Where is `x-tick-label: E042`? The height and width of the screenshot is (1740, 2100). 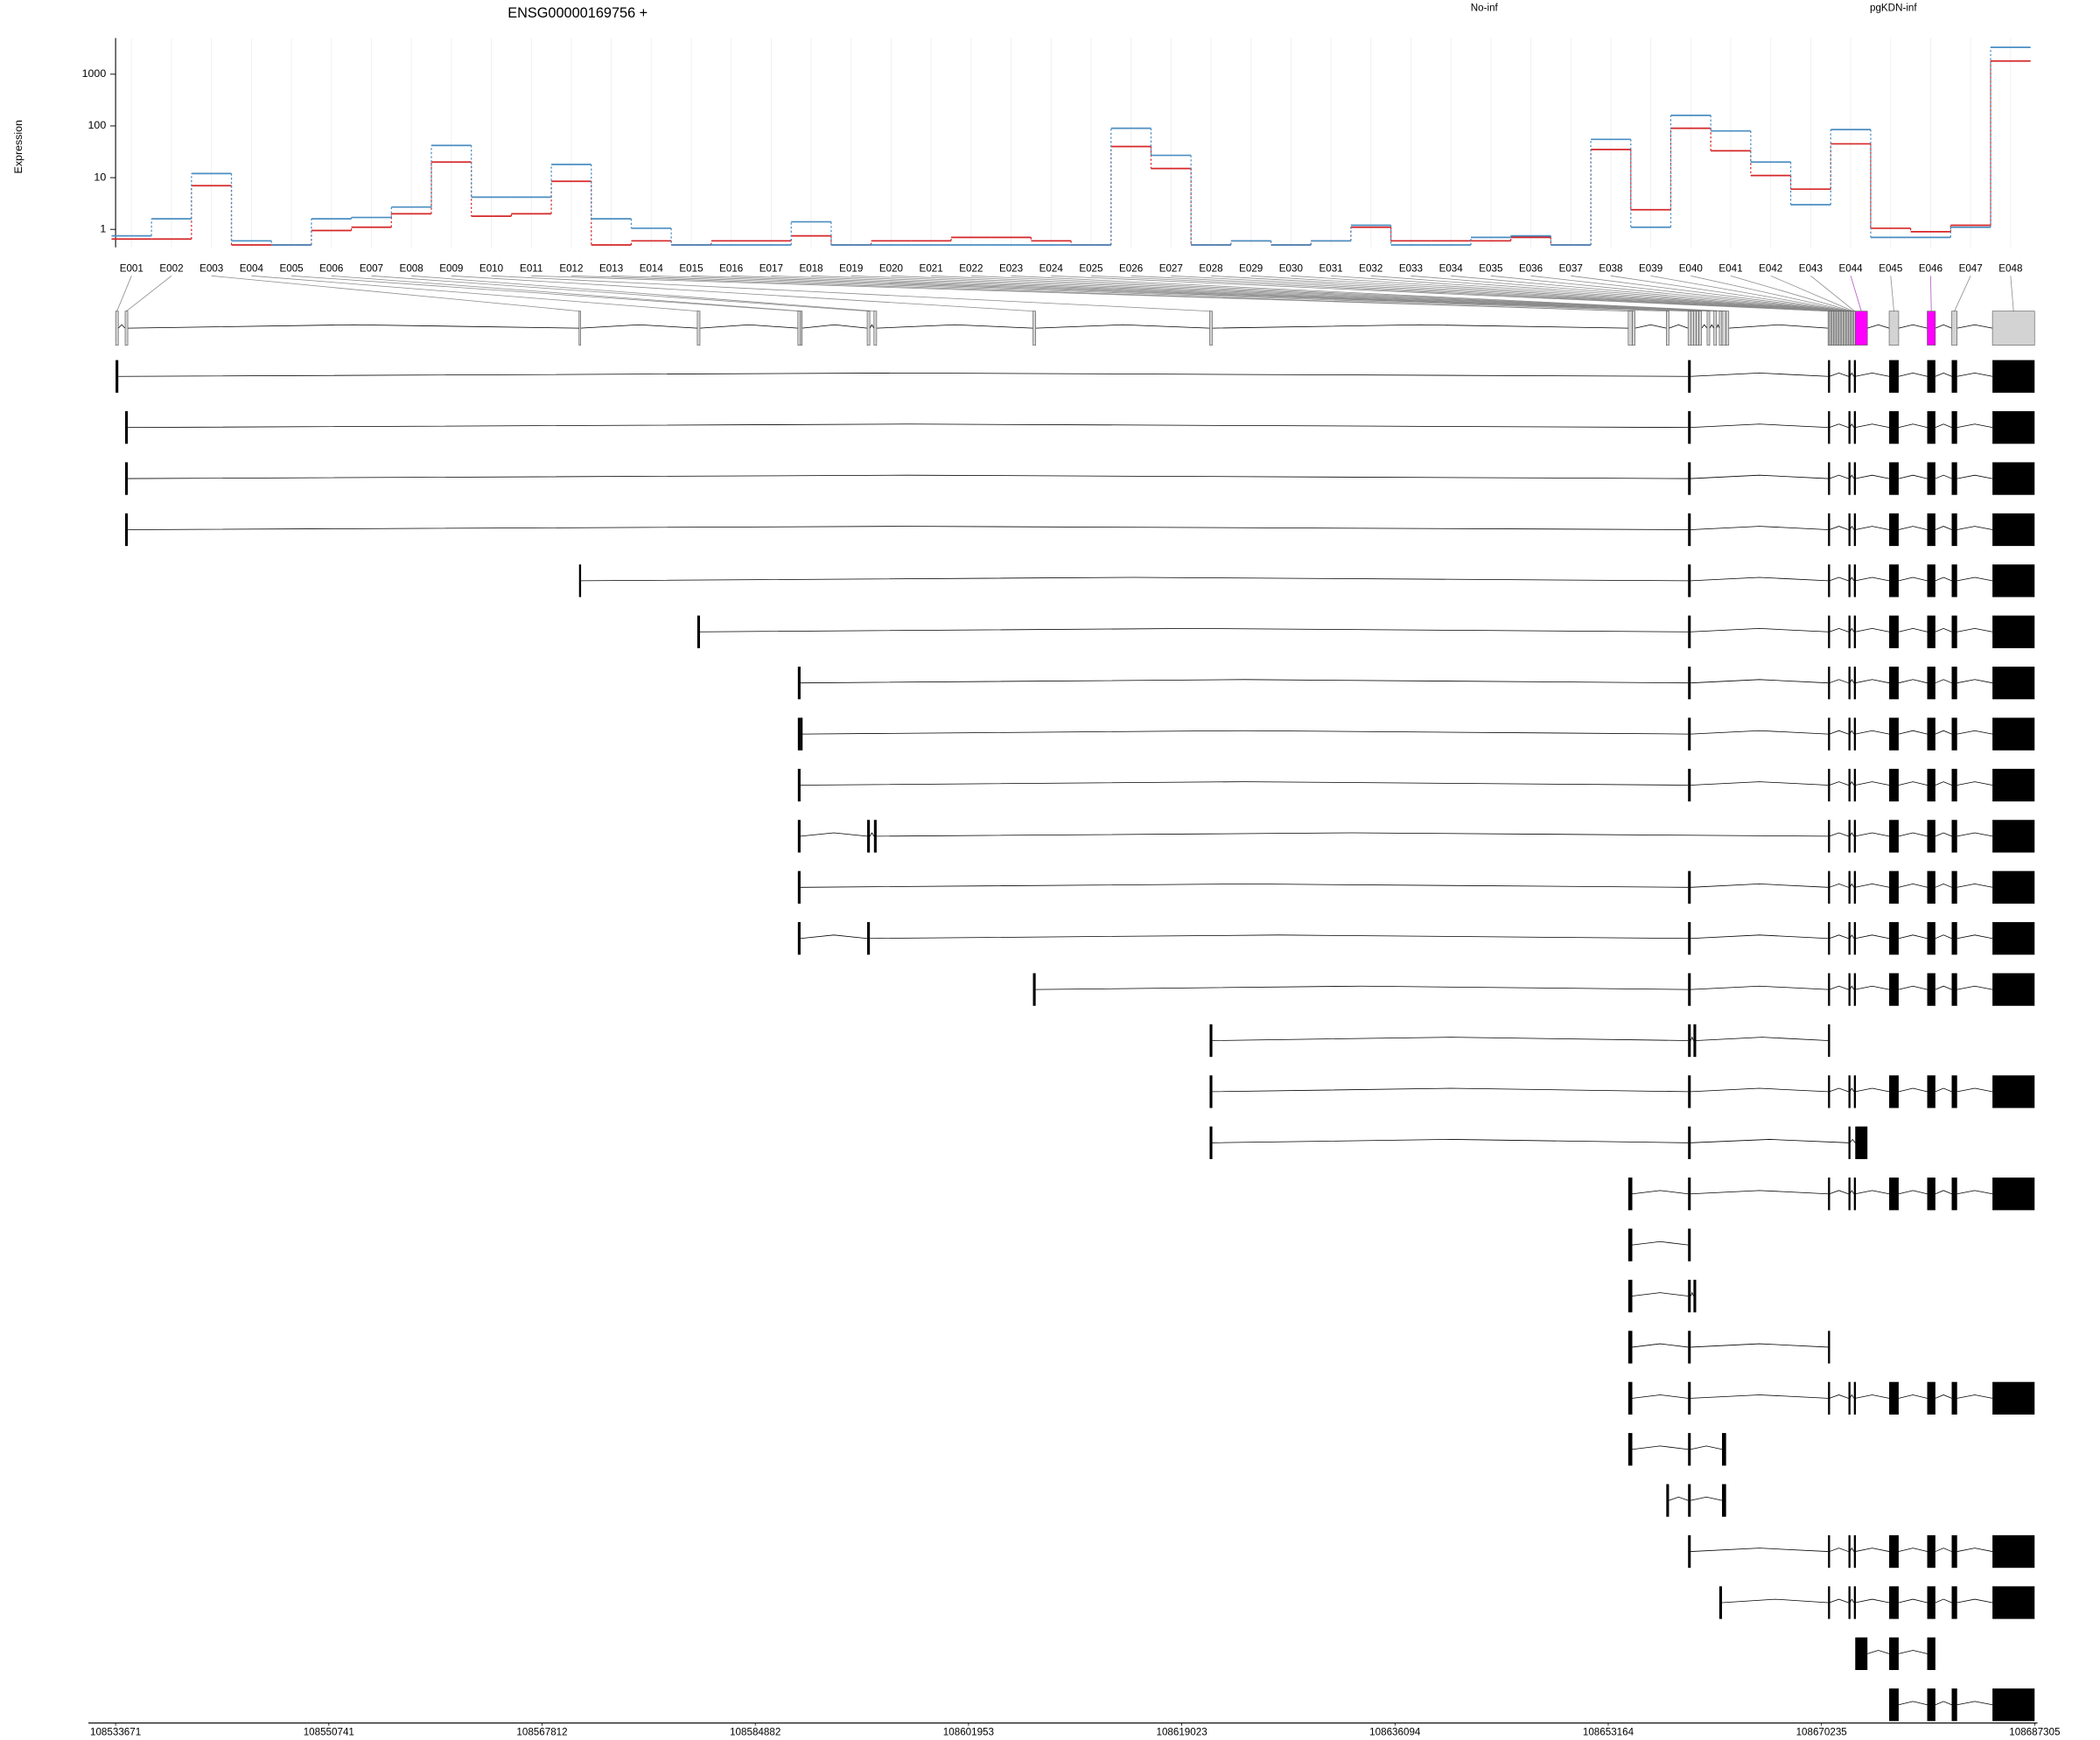 x-tick-label: E042 is located at coordinates (1770, 269).